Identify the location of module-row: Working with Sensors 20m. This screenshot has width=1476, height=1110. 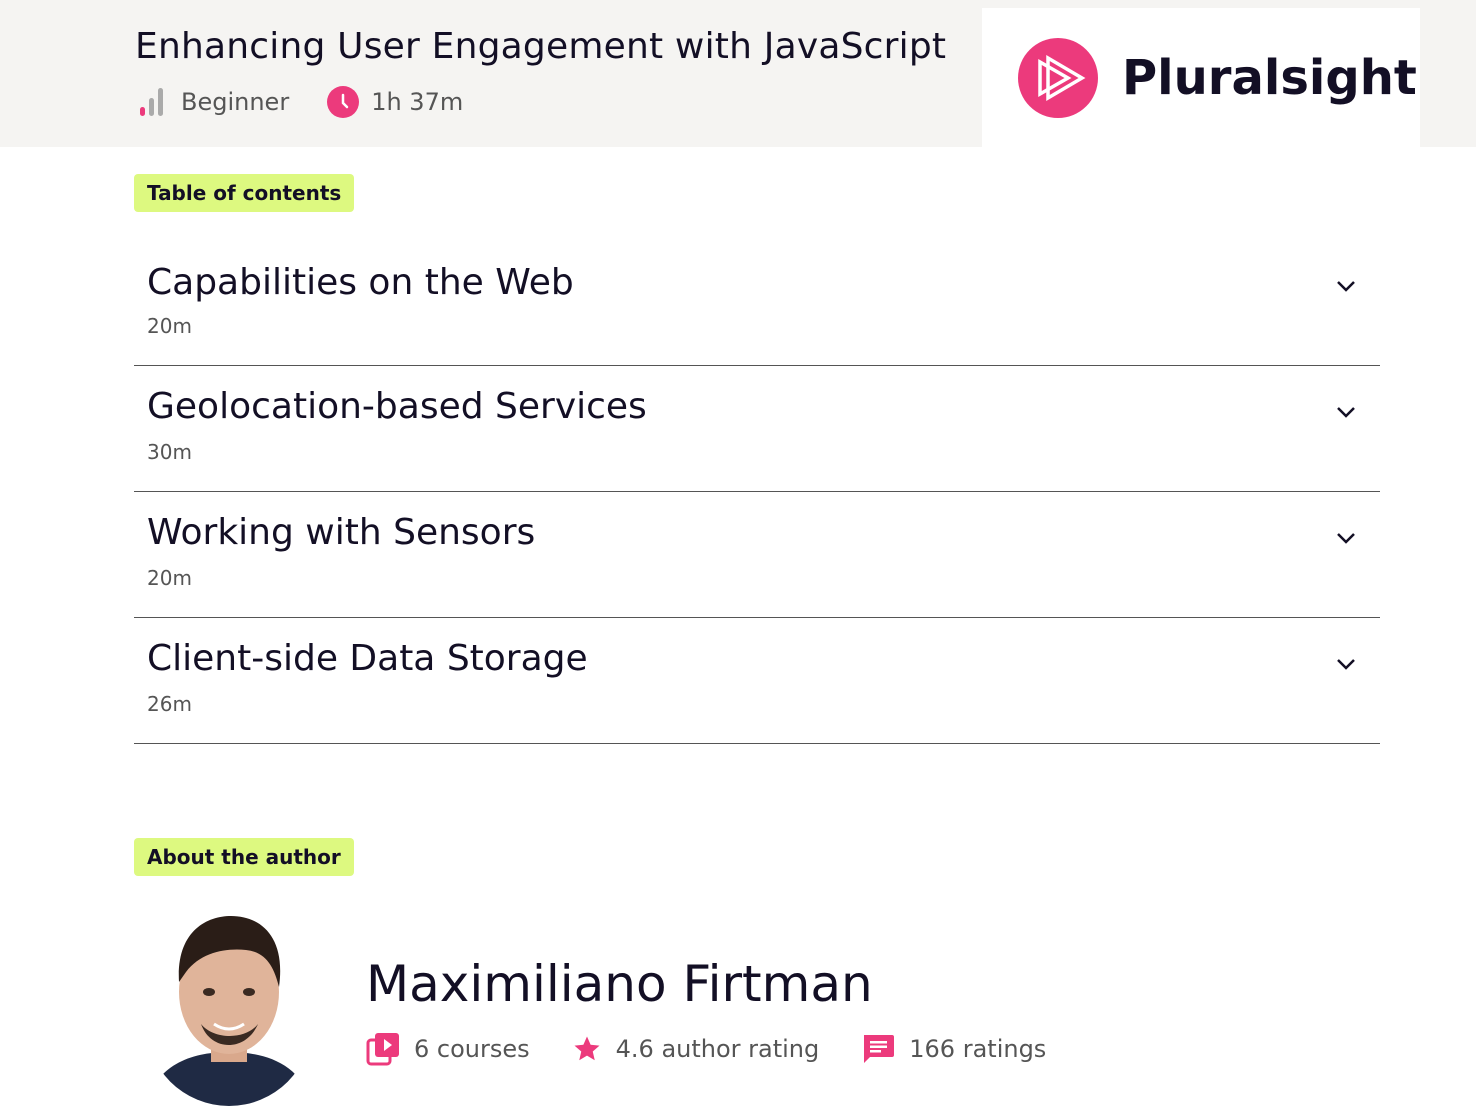
(757, 555).